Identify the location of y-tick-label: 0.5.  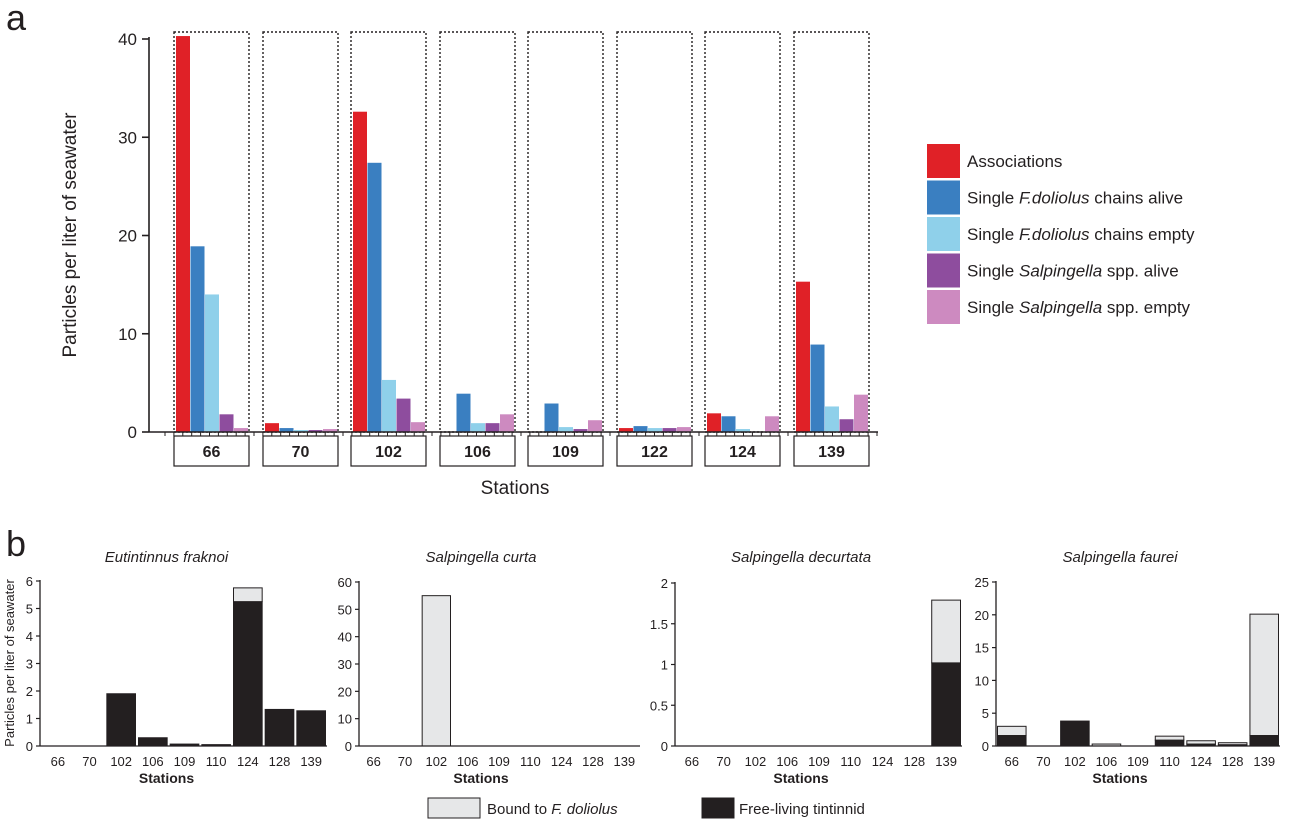
(659, 705).